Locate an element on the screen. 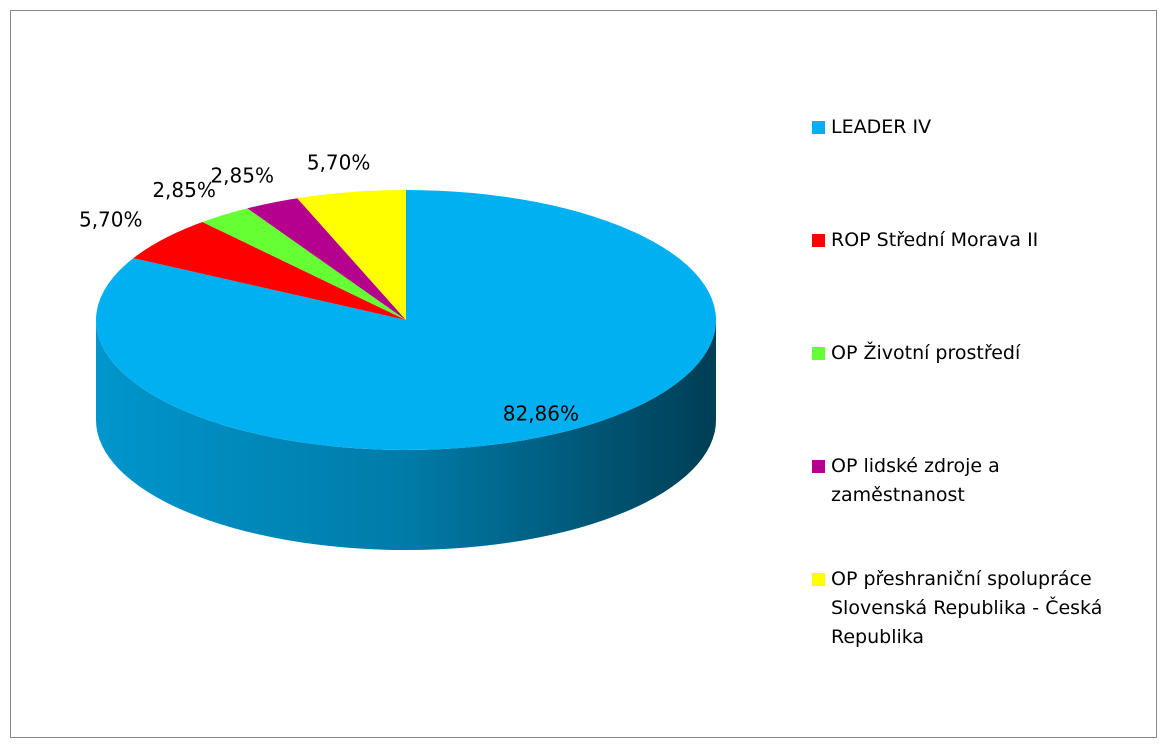  legend-entry: OP lidské zdroje a zaměstnanost is located at coordinates (982, 481).